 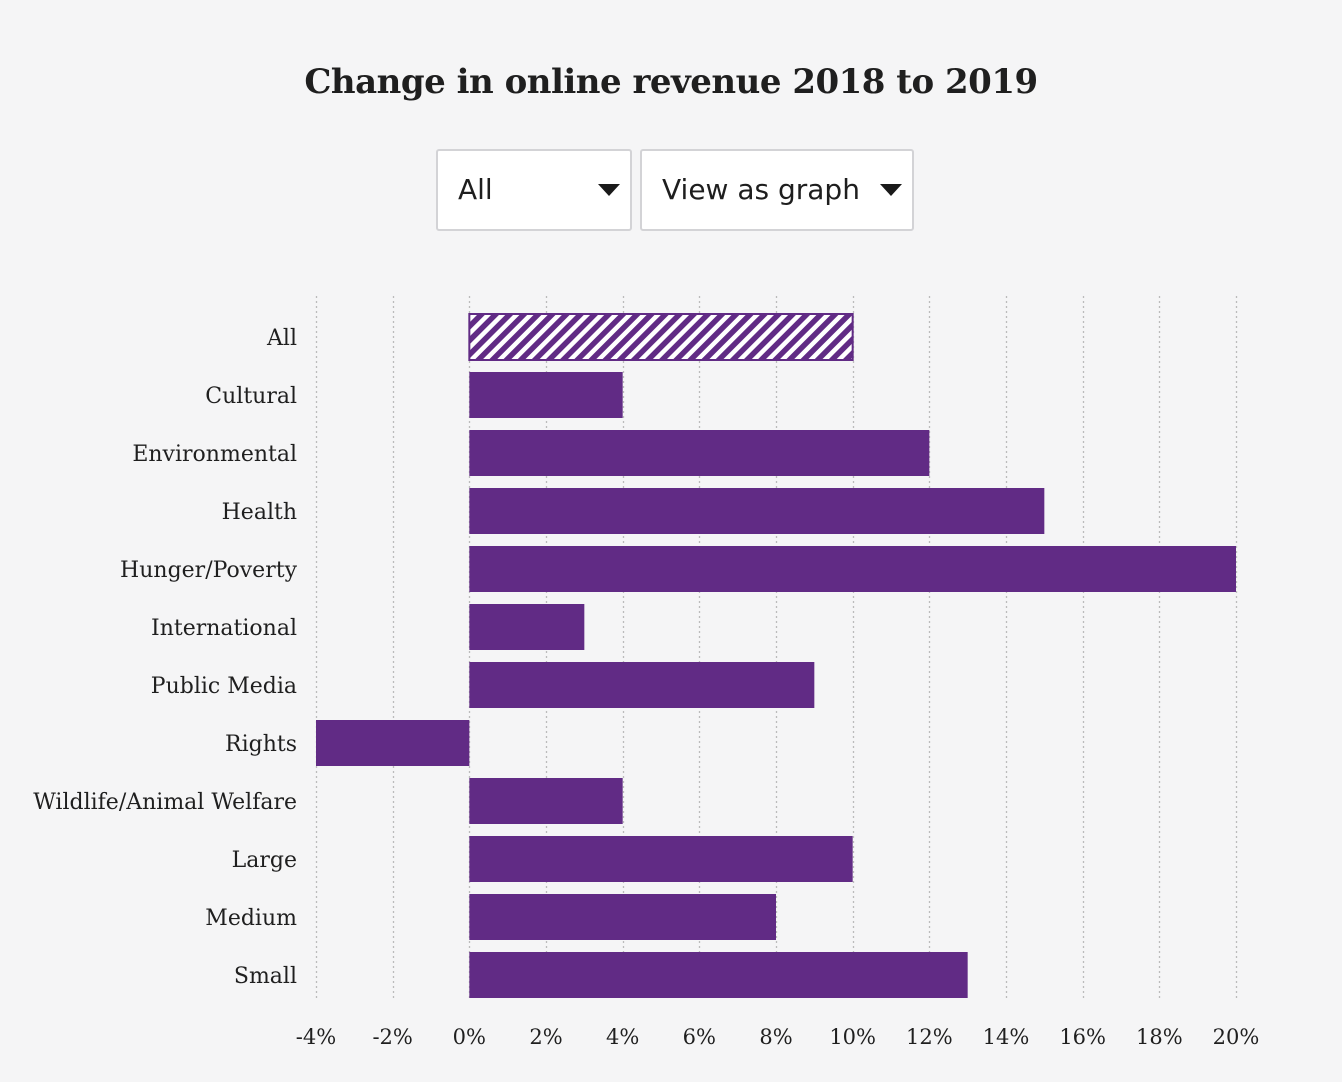 I want to click on bar-cultural, so click(x=546, y=395).